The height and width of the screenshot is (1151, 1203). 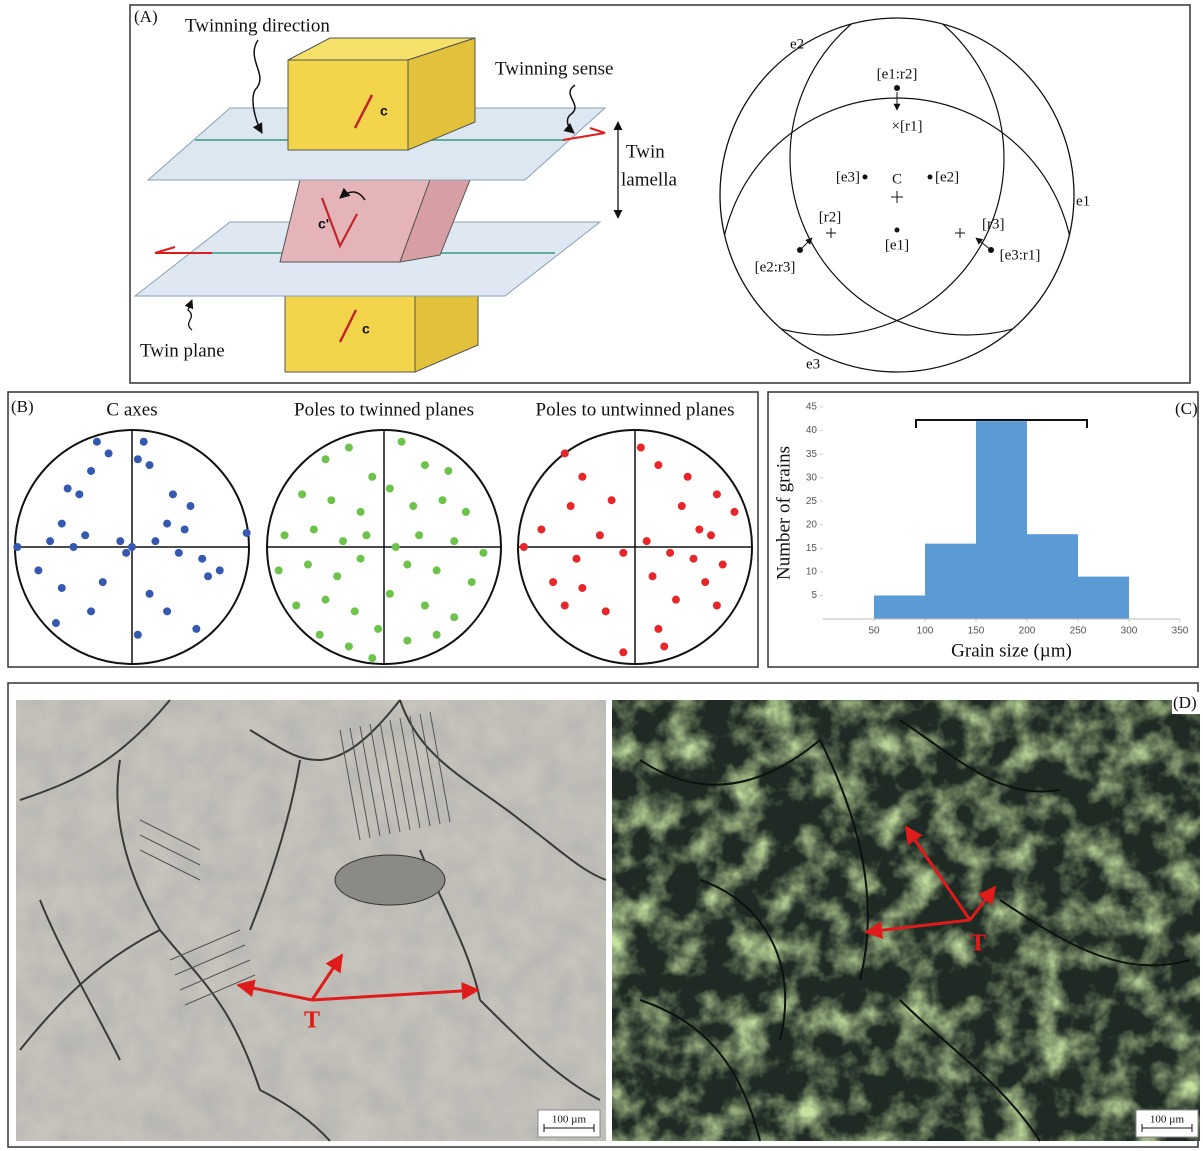 I want to click on panel-frame, so click(x=983, y=529).